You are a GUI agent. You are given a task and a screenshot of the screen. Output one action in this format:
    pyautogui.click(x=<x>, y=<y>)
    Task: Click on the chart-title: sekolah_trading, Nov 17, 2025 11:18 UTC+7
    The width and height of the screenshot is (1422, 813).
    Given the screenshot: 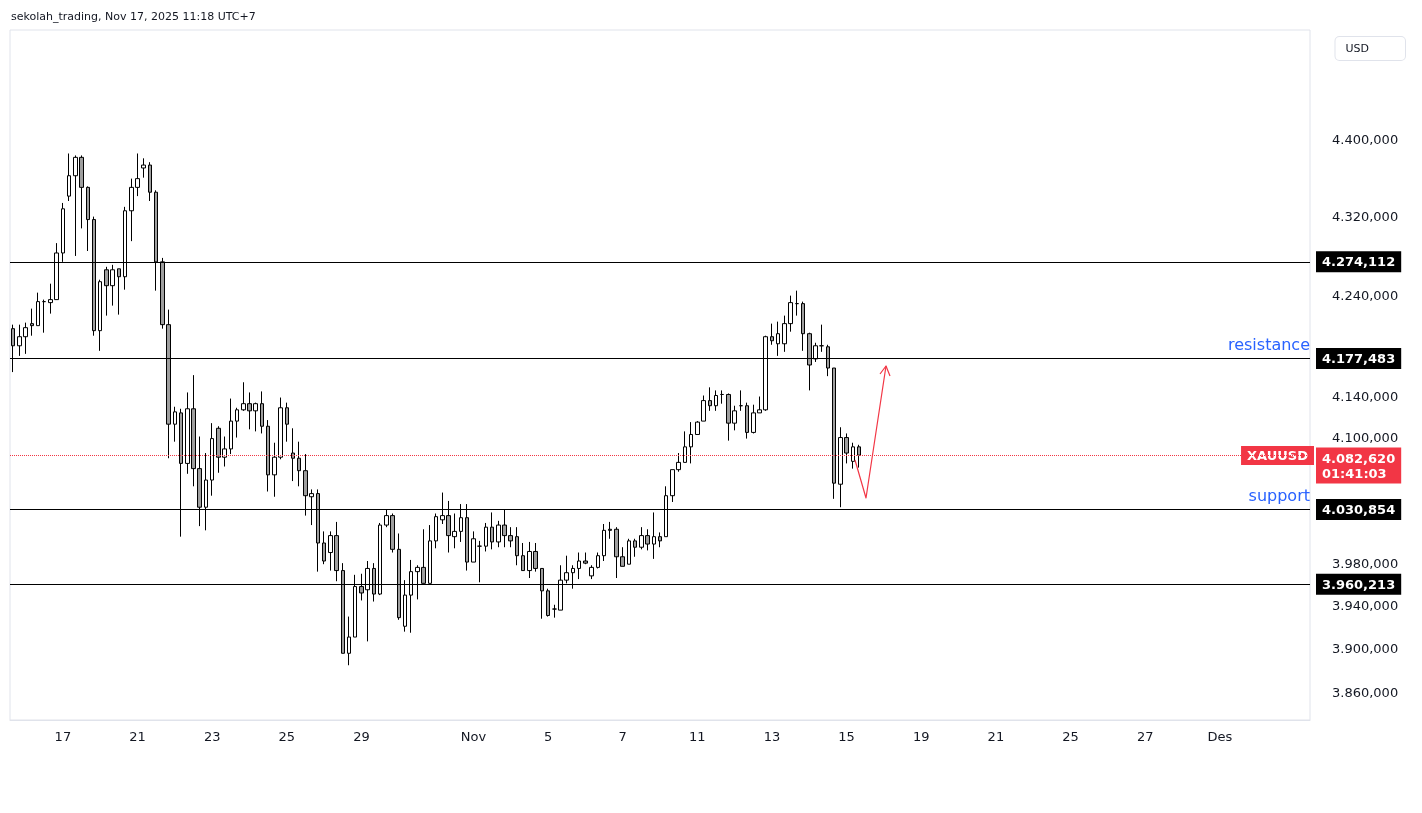 What is the action you would take?
    pyautogui.click(x=133, y=16)
    